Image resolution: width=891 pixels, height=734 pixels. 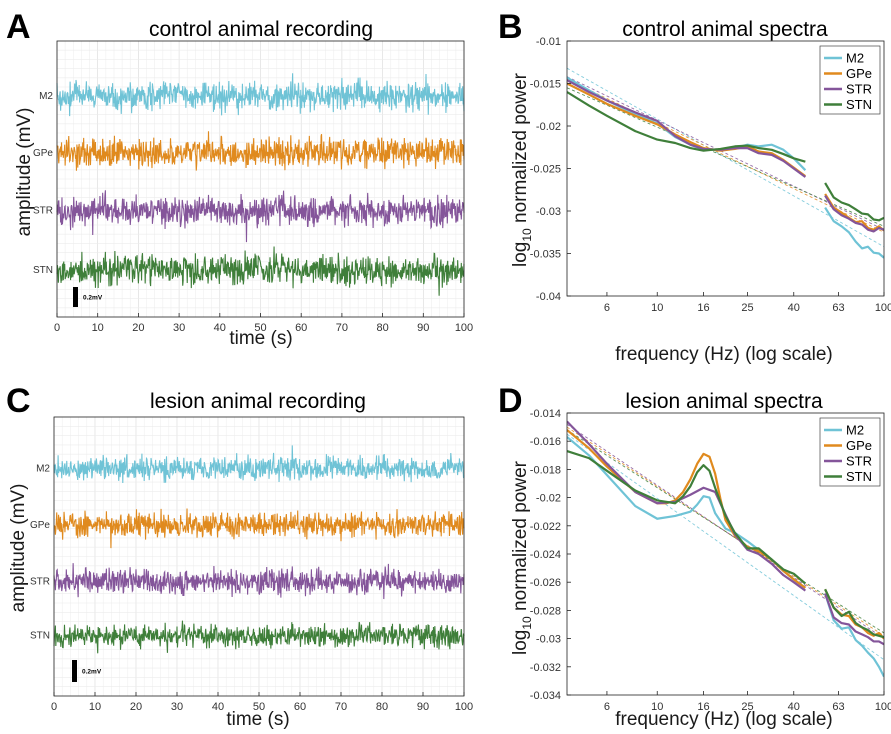 What do you see at coordinates (545, 555) in the screenshot?
I see `ytick-label: -0.024` at bounding box center [545, 555].